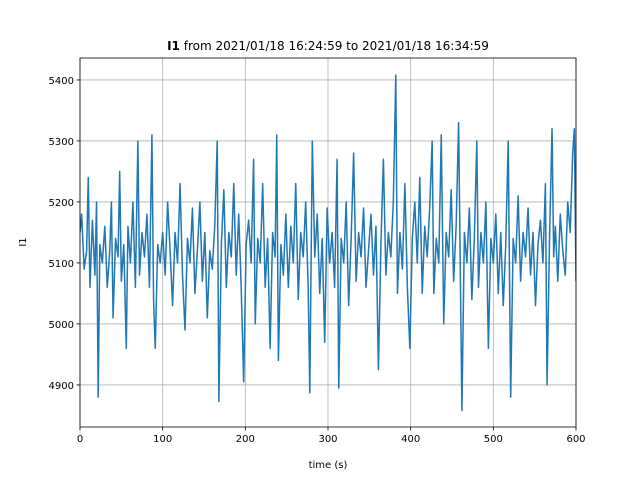 The width and height of the screenshot is (640, 480). I want to click on x-tick-label: 500, so click(493, 439).